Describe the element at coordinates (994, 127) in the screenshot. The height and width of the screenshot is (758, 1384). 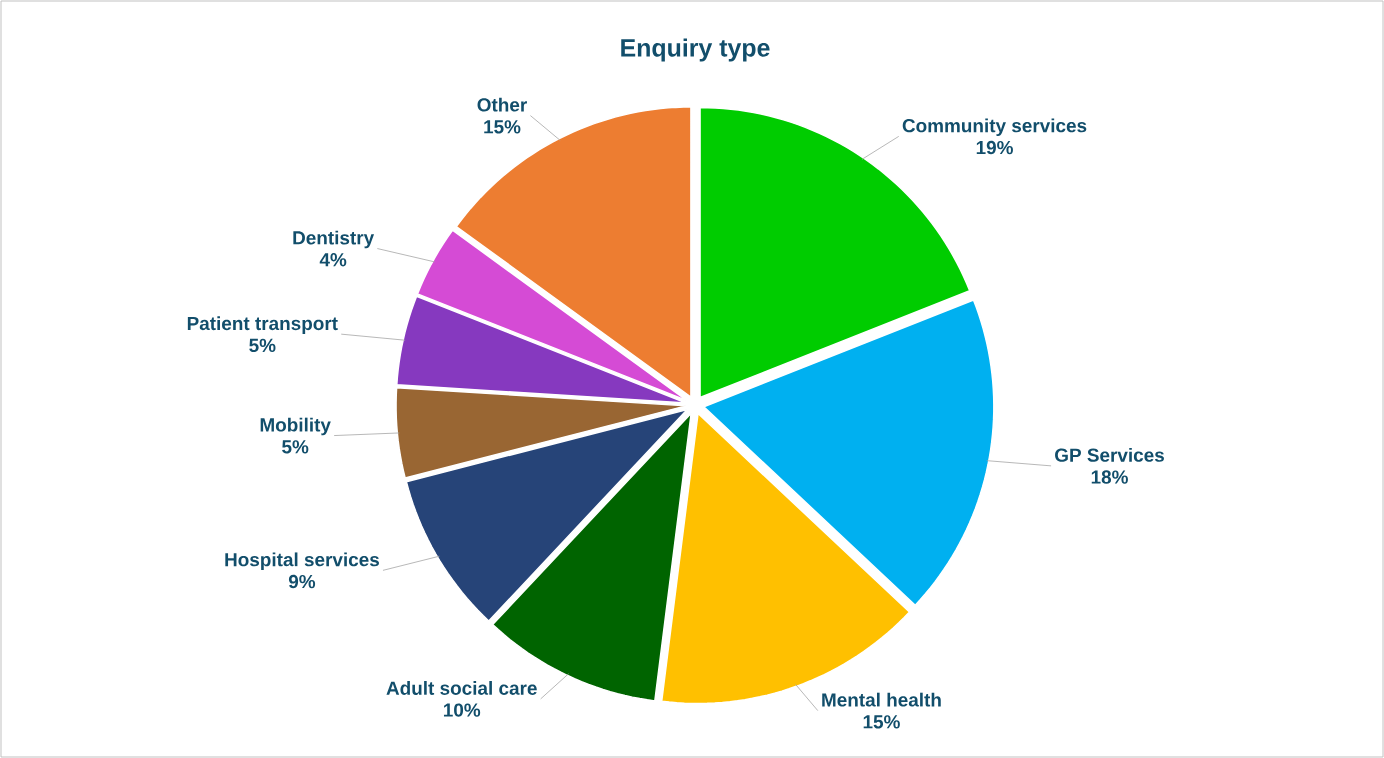
I see `slice-label: Community services` at that location.